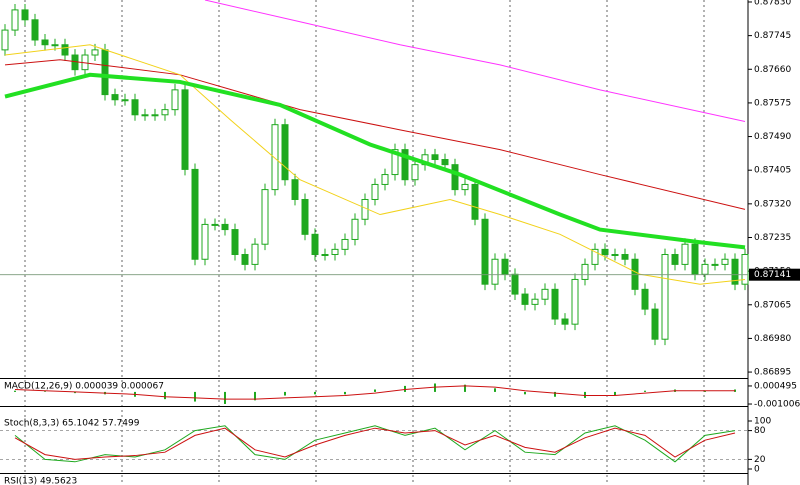 This screenshot has height=485, width=800. I want to click on rsi-title: RSI(13) 49.5623, so click(40, 481).